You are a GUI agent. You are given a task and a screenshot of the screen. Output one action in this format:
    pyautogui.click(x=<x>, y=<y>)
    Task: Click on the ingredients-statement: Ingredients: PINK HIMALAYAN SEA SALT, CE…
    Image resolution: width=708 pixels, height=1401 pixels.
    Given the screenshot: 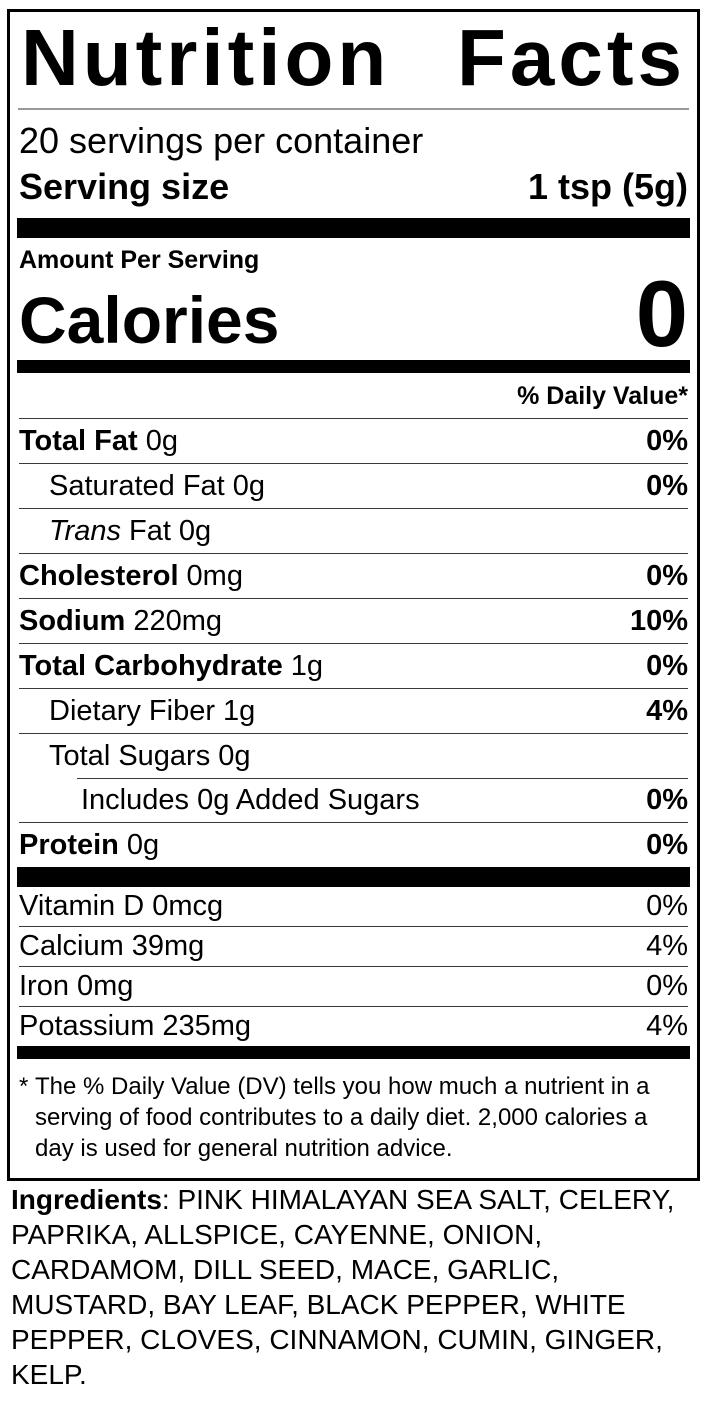 What is the action you would take?
    pyautogui.click(x=347, y=1287)
    